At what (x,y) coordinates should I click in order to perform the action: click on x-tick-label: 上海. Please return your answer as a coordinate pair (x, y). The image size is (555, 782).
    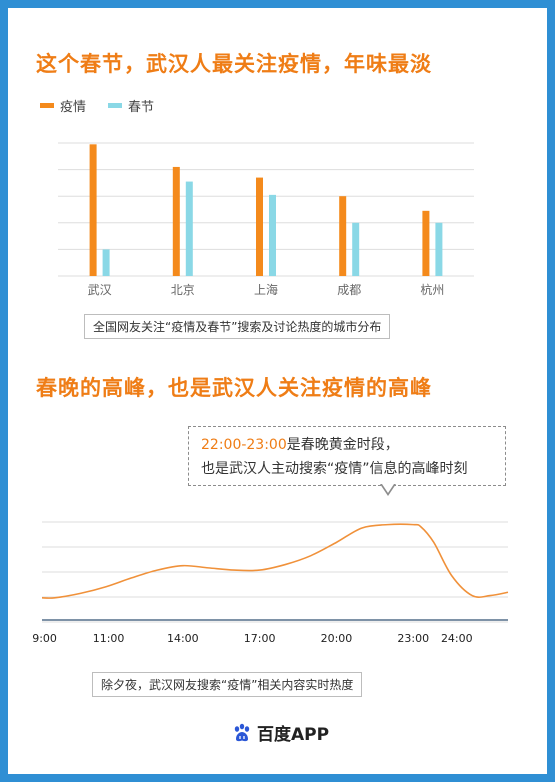
    Looking at the image, I should click on (266, 289).